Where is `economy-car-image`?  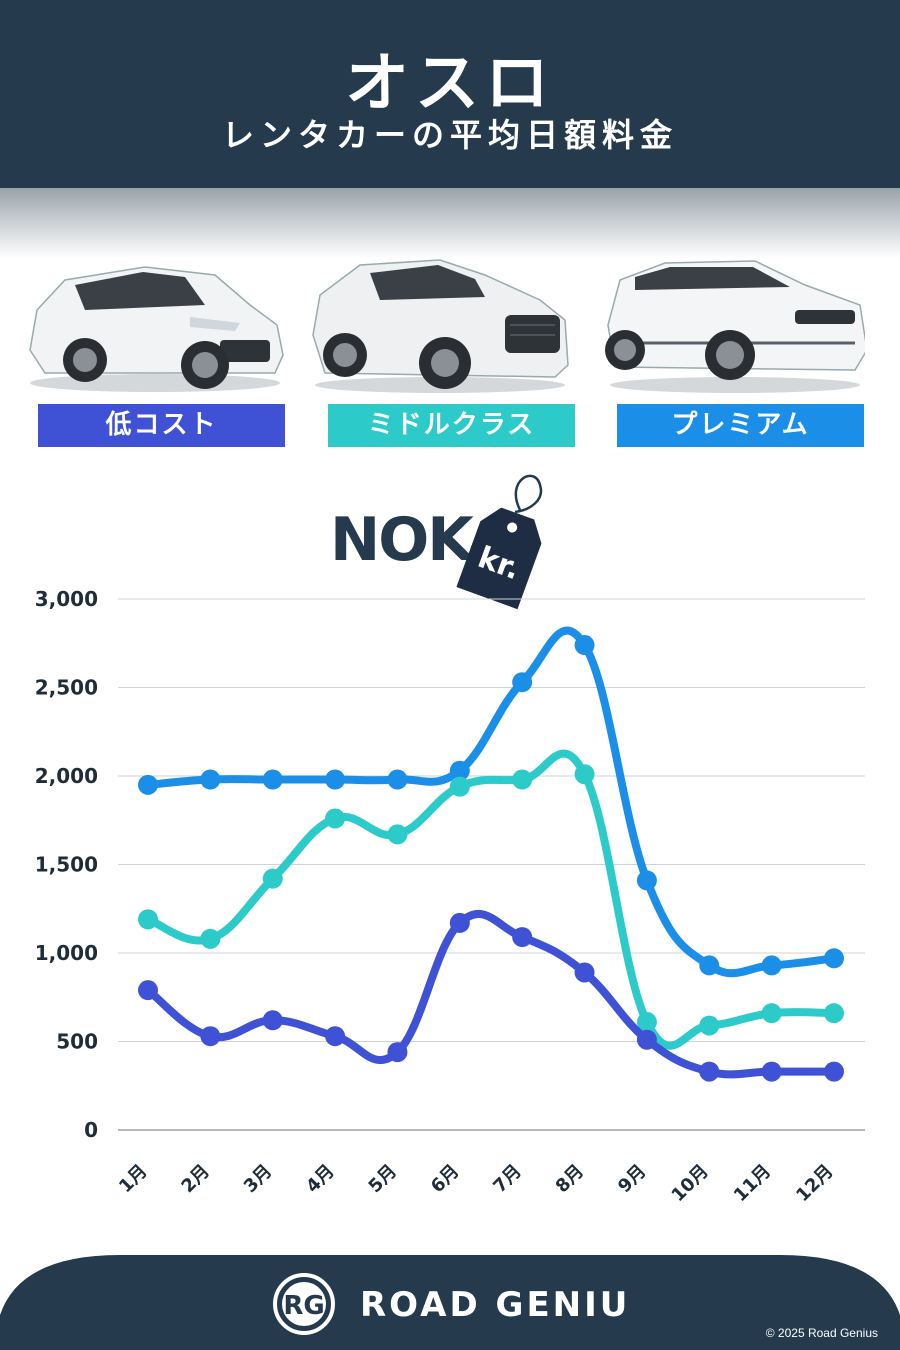
economy-car-image is located at coordinates (156, 329).